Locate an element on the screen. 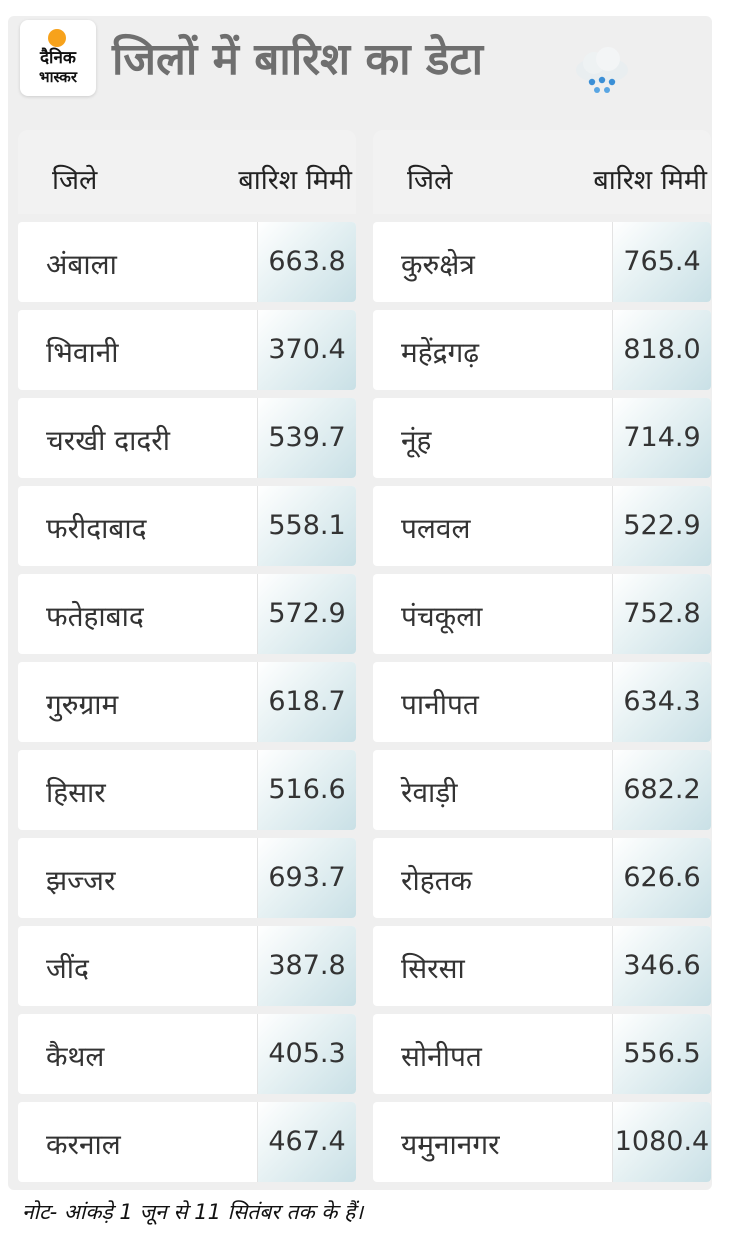 This screenshot has height=1242, width=730. rainfall-value: 516.6 is located at coordinates (306, 790).